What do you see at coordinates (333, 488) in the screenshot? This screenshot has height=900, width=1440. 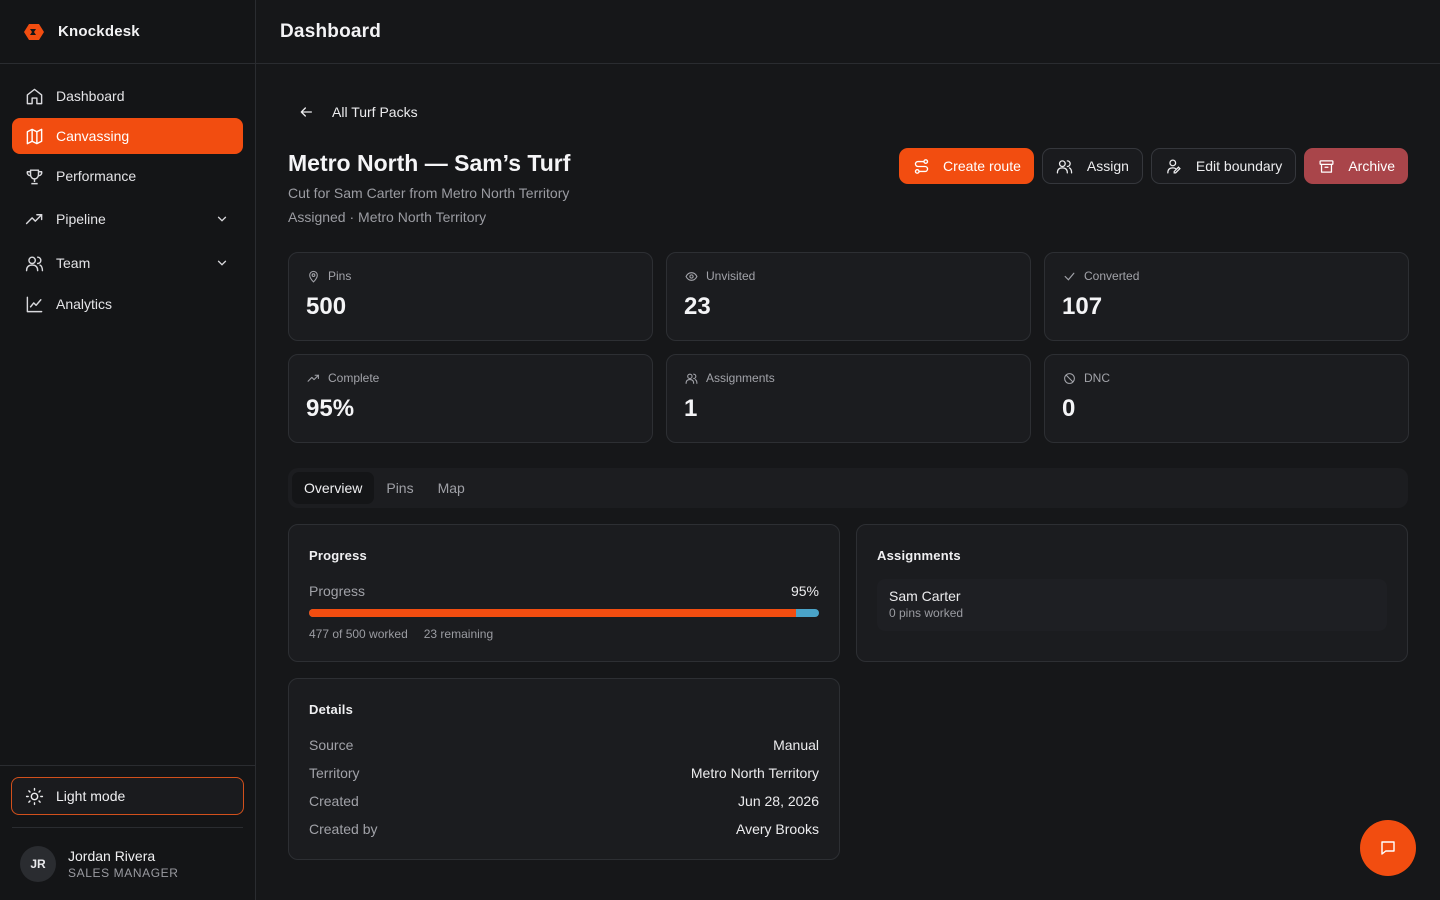 I see `tab-overview: Overview` at bounding box center [333, 488].